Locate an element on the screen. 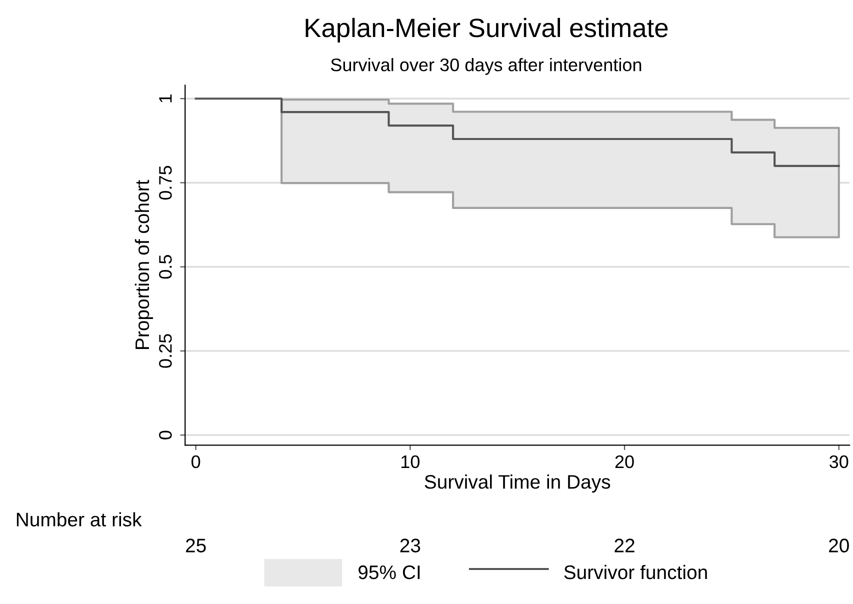 Image resolution: width=853 pixels, height=604 pixels. y-tick-label: 1 is located at coordinates (165, 98).